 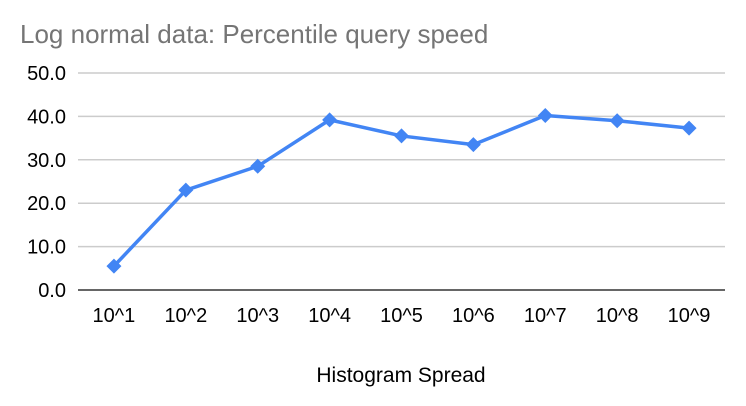 What do you see at coordinates (114, 316) in the screenshot?
I see `x-tick-label: 10^1` at bounding box center [114, 316].